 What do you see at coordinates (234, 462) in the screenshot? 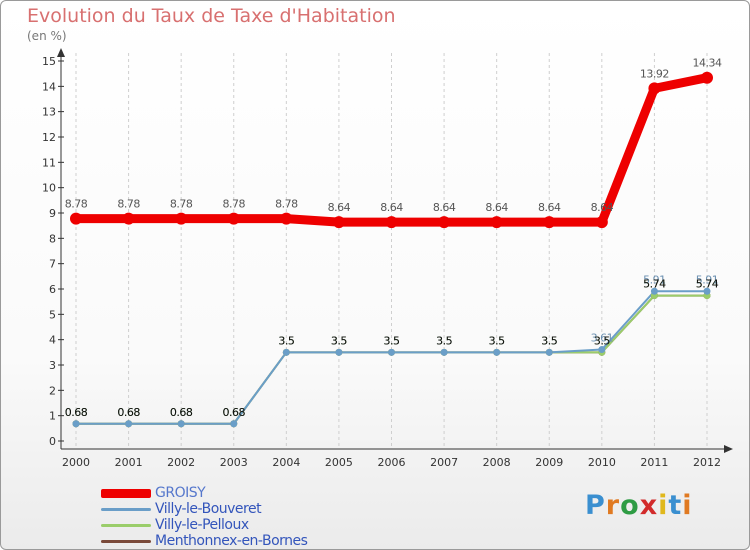
I see `x-tick-label: 2003` at bounding box center [234, 462].